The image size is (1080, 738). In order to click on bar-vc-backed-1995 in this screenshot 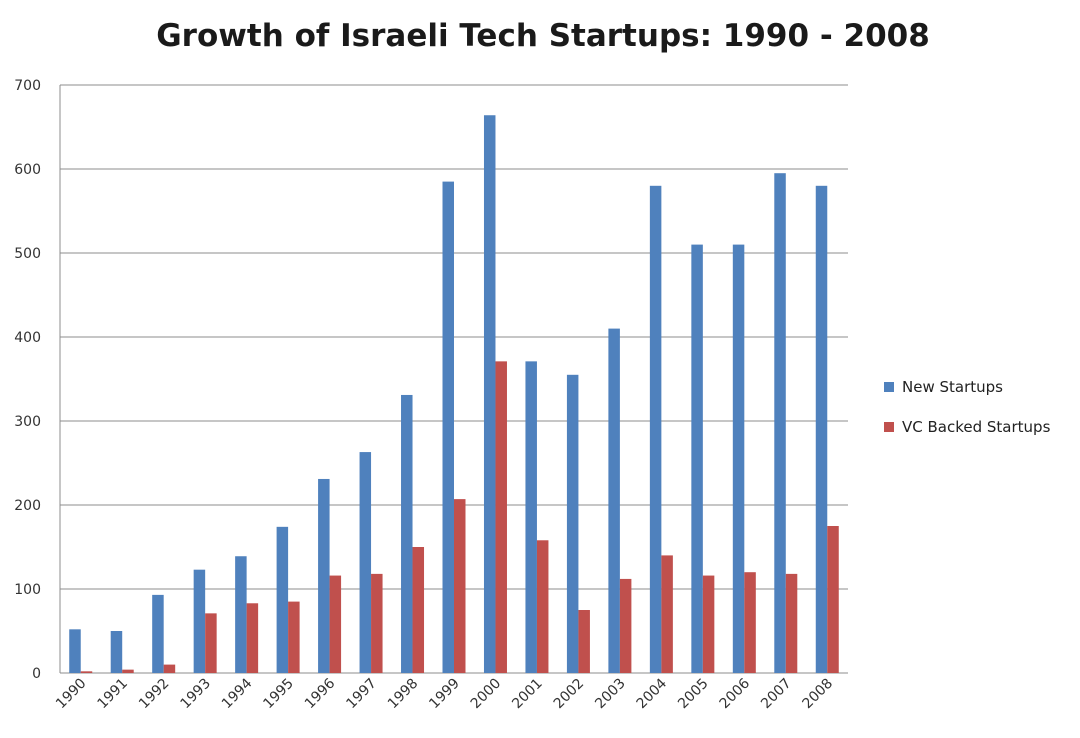, I will do `click(294, 637)`.